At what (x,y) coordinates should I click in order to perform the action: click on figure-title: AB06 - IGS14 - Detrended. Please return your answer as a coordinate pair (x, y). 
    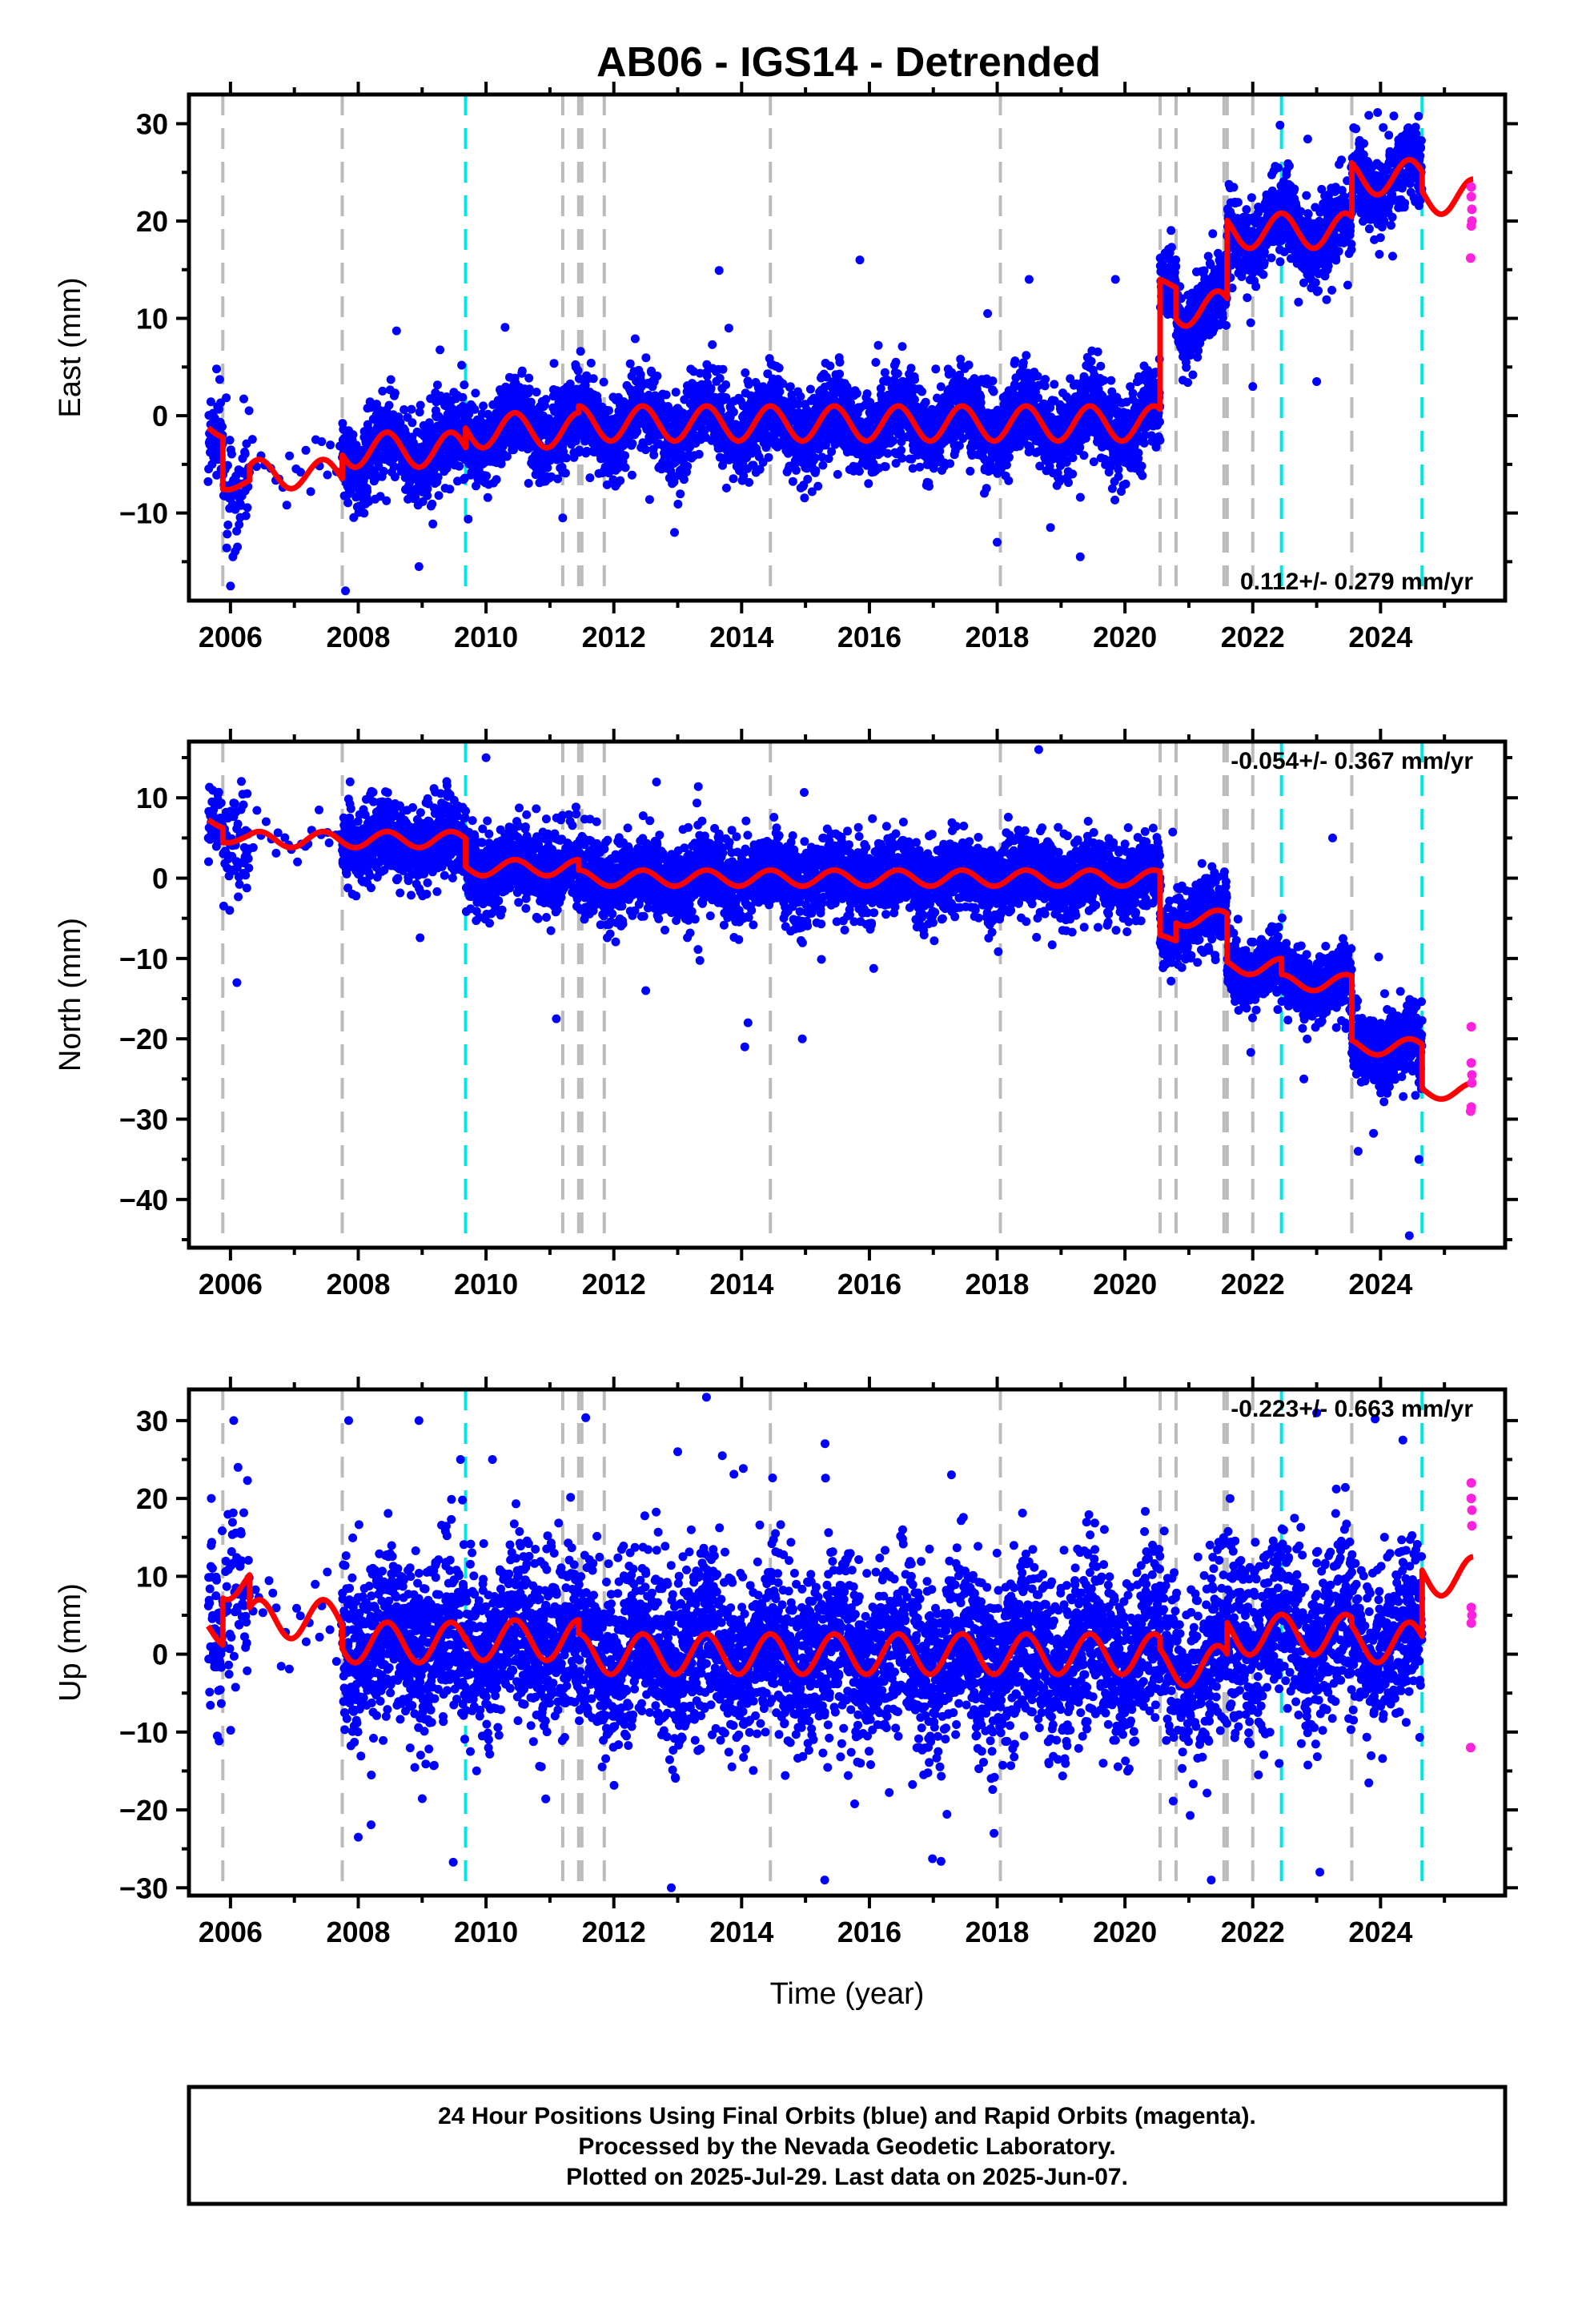
    Looking at the image, I should click on (848, 62).